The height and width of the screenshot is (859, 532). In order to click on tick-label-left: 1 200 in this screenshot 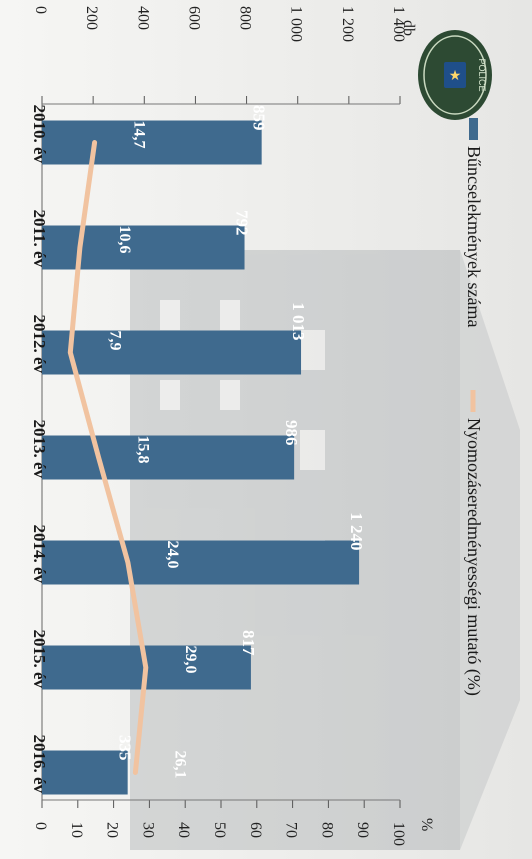, I will do `click(347, 24)`.